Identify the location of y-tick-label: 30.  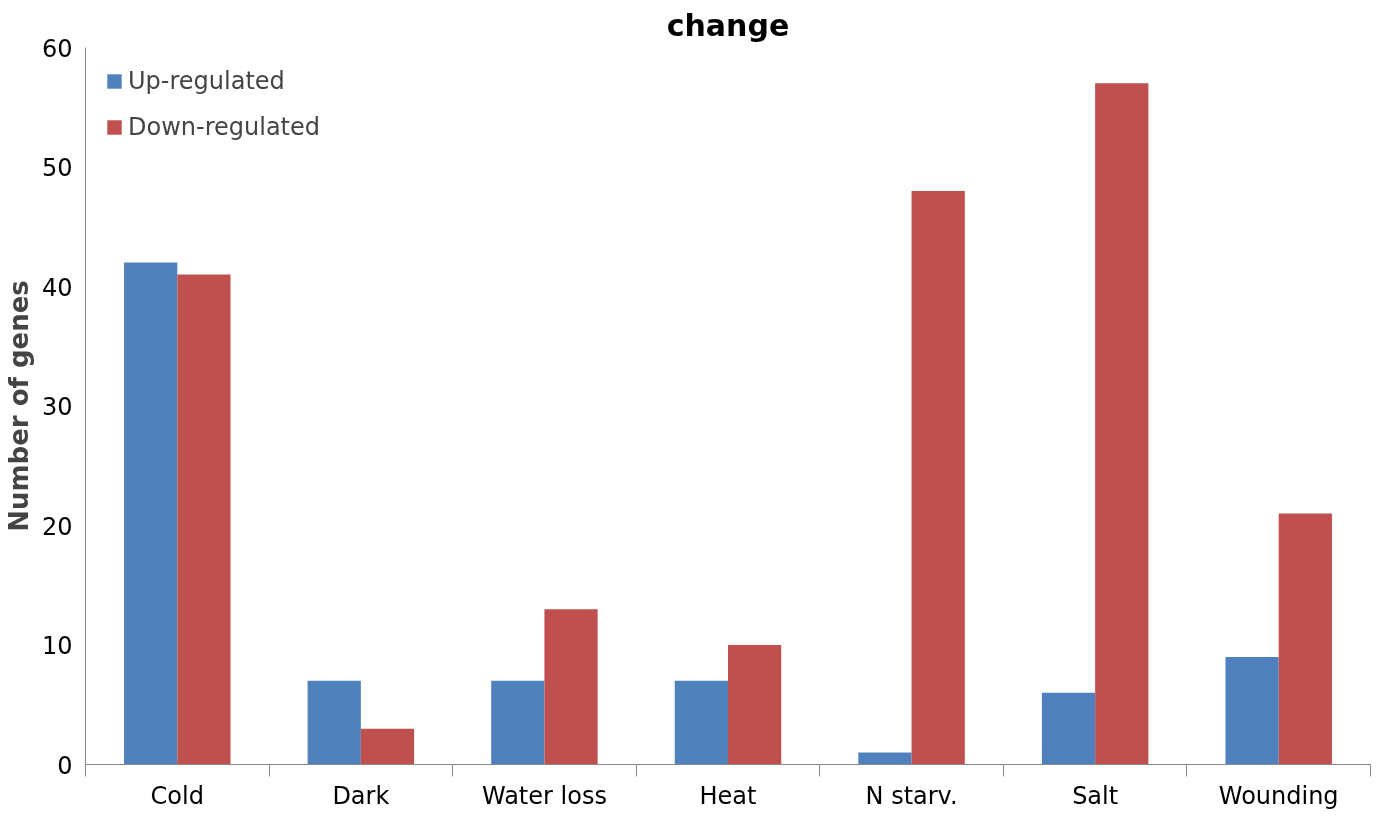
(57, 407).